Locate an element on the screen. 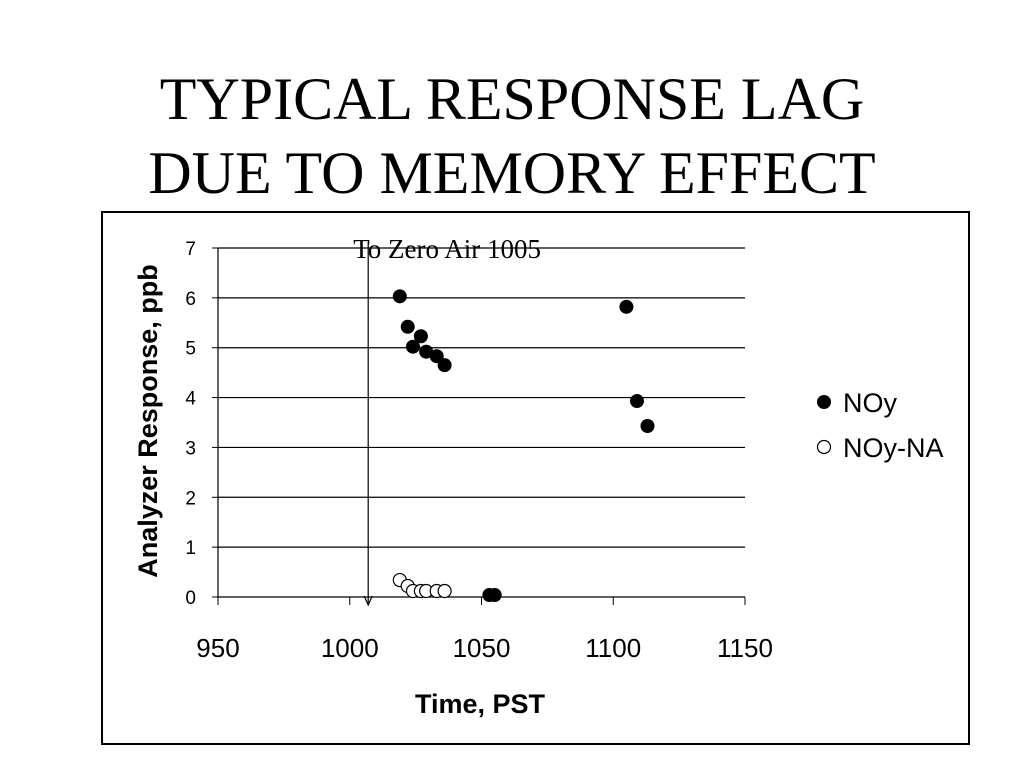 The image size is (1024, 768). y-tick-label: 0 is located at coordinates (190, 598).